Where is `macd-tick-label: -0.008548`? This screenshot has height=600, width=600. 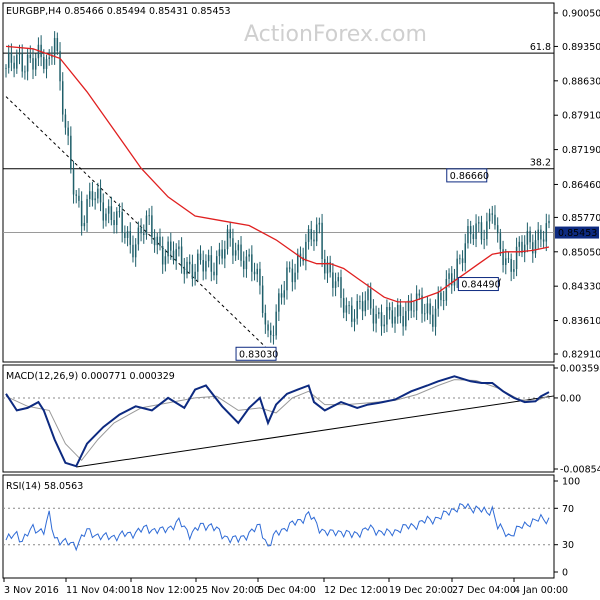
macd-tick-label: -0.008548 is located at coordinates (580, 470).